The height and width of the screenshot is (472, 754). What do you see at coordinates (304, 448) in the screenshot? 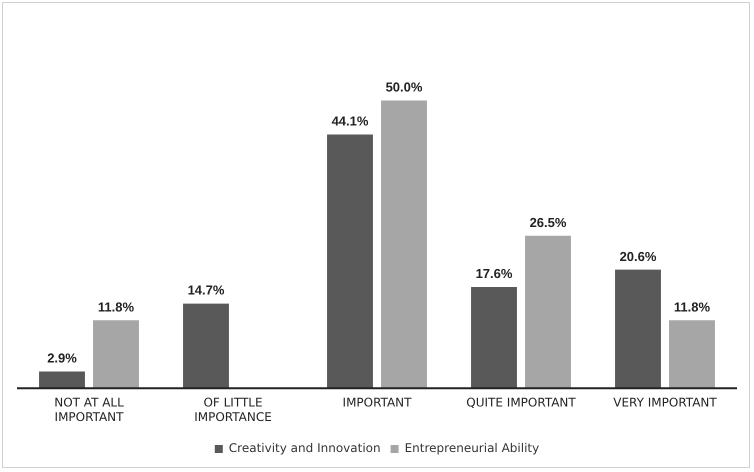
I see `legend-label: Creativity and Innovation` at bounding box center [304, 448].